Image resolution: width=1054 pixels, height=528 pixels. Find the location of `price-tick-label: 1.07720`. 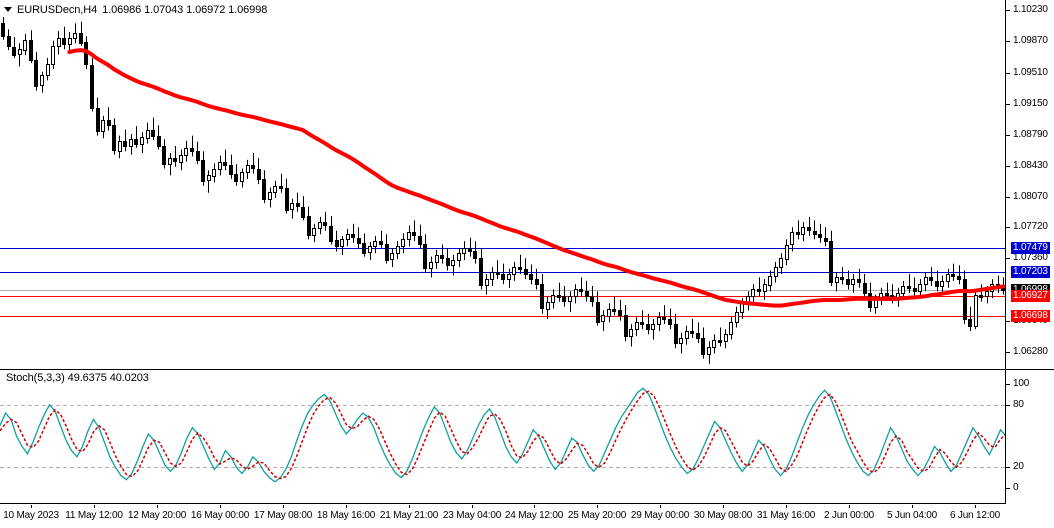

price-tick-label: 1.07720 is located at coordinates (1030, 226).